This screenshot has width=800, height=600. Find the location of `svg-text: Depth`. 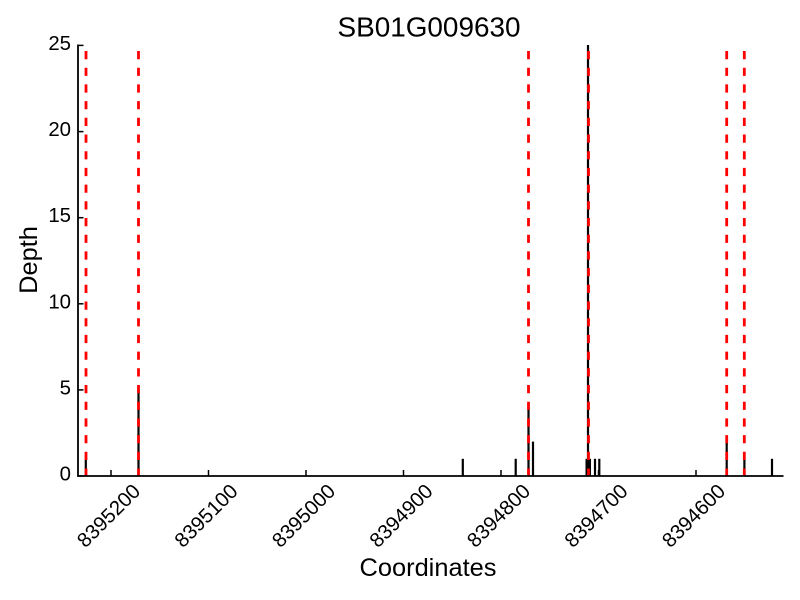

svg-text: Depth is located at coordinates (29, 260).